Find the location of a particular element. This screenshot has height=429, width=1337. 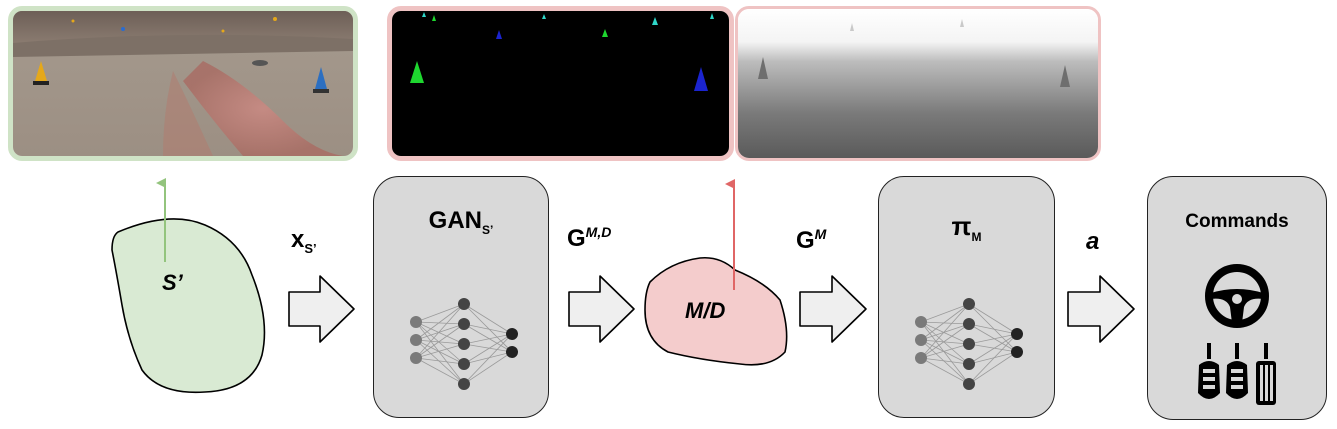

policy-box-title: πM is located at coordinates (966, 227).